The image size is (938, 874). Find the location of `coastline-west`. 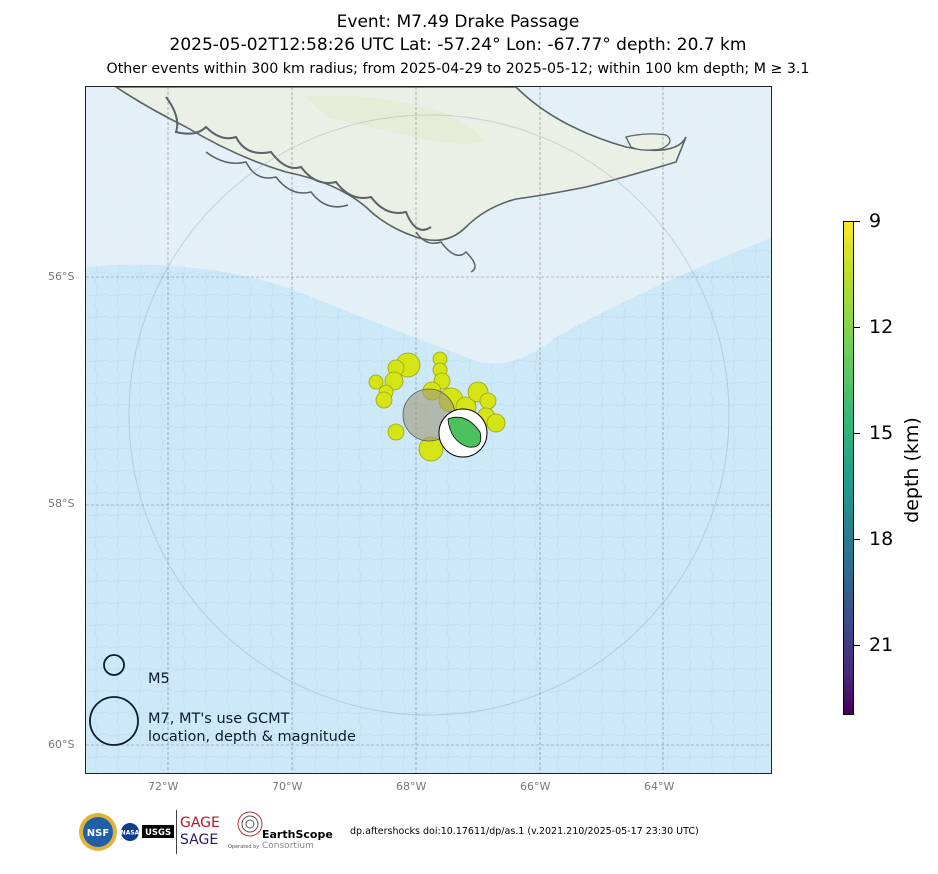

coastline-west is located at coordinates (298, 163).